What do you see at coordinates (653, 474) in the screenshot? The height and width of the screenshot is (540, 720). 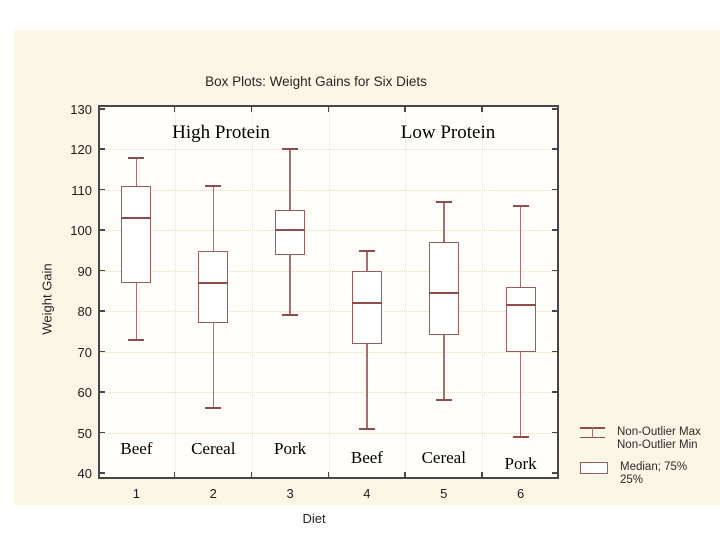 I see `legend-label: Median; 75% 25%` at bounding box center [653, 474].